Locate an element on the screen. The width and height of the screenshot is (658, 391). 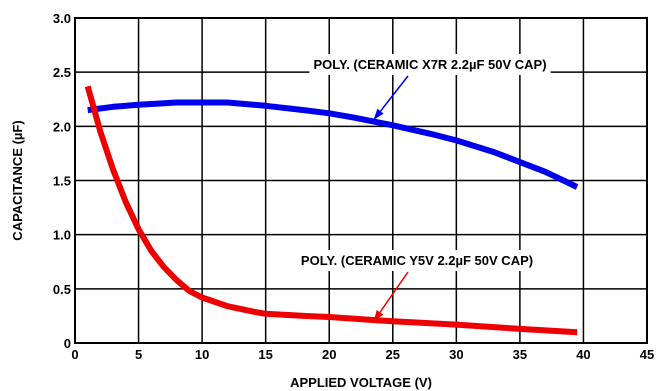
x-tick-label: 10 is located at coordinates (202, 354).